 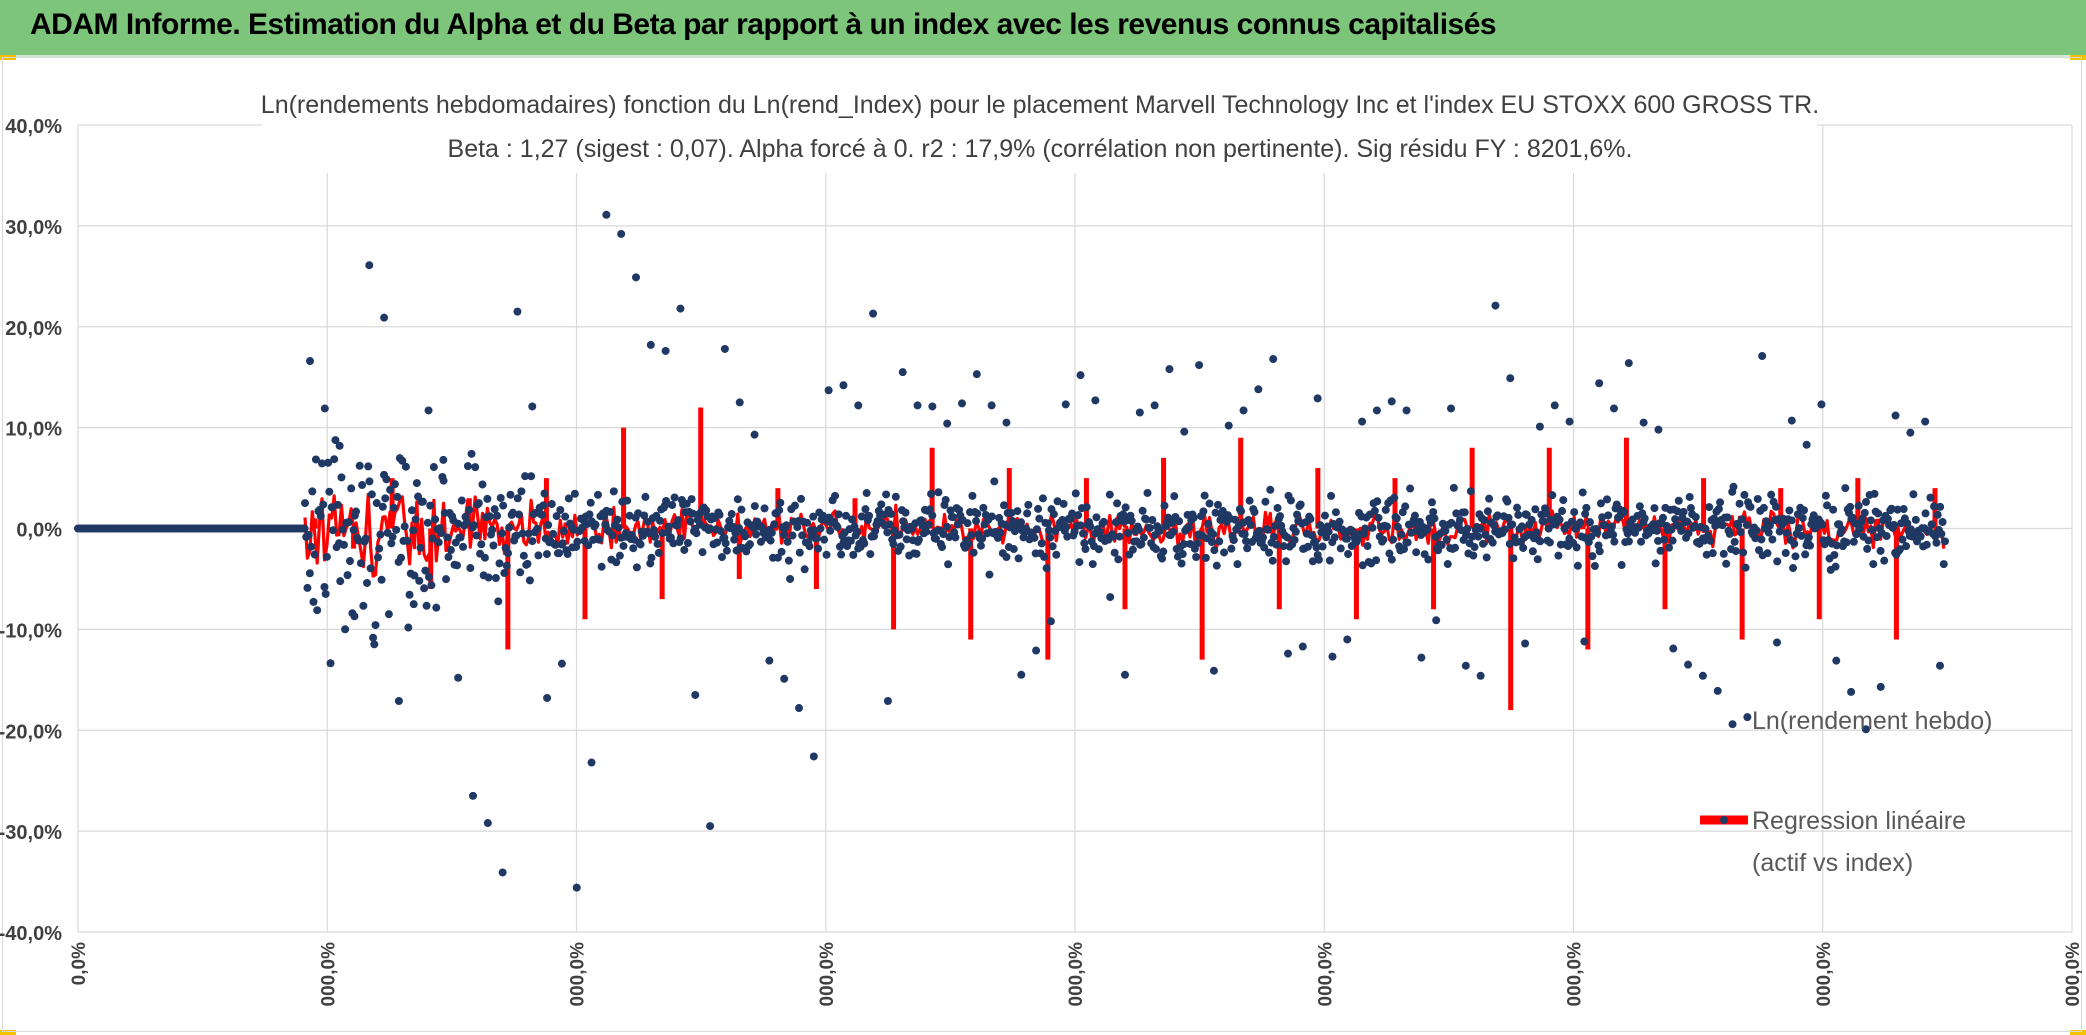 I want to click on y-tick-label: -40,0%, so click(x=31, y=934).